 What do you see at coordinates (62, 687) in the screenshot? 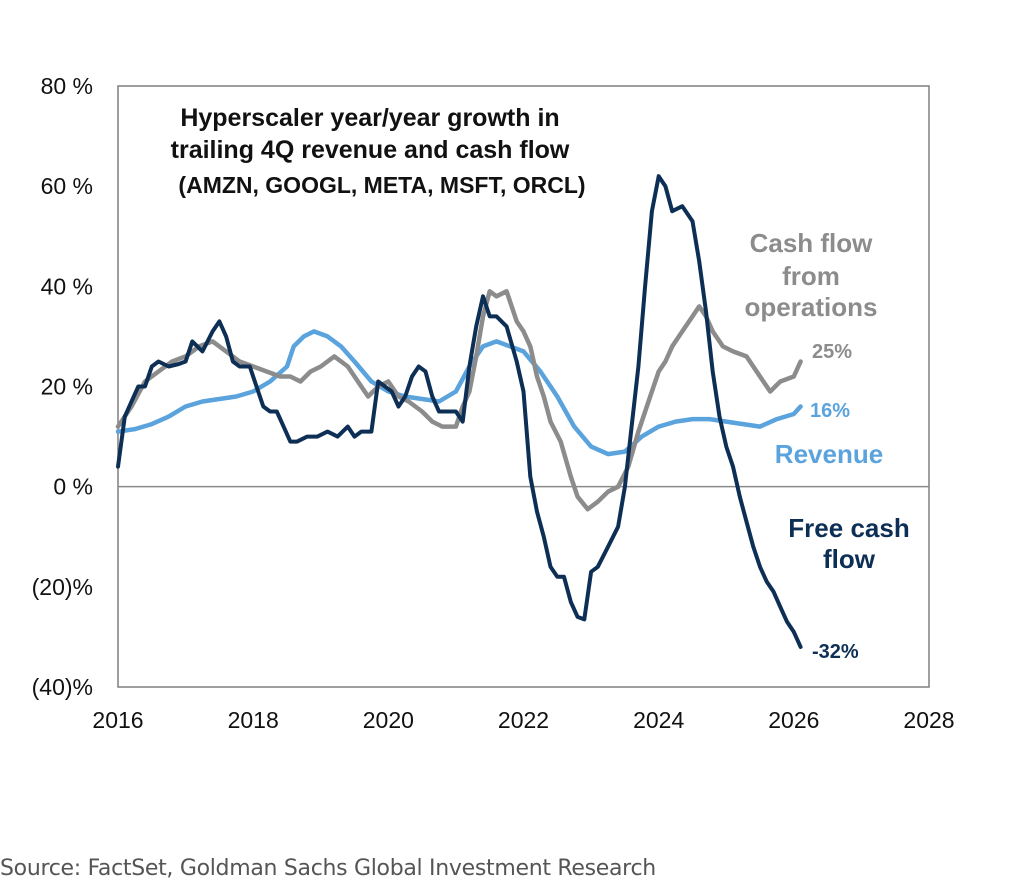
I see `y-tick-label: (40)%` at bounding box center [62, 687].